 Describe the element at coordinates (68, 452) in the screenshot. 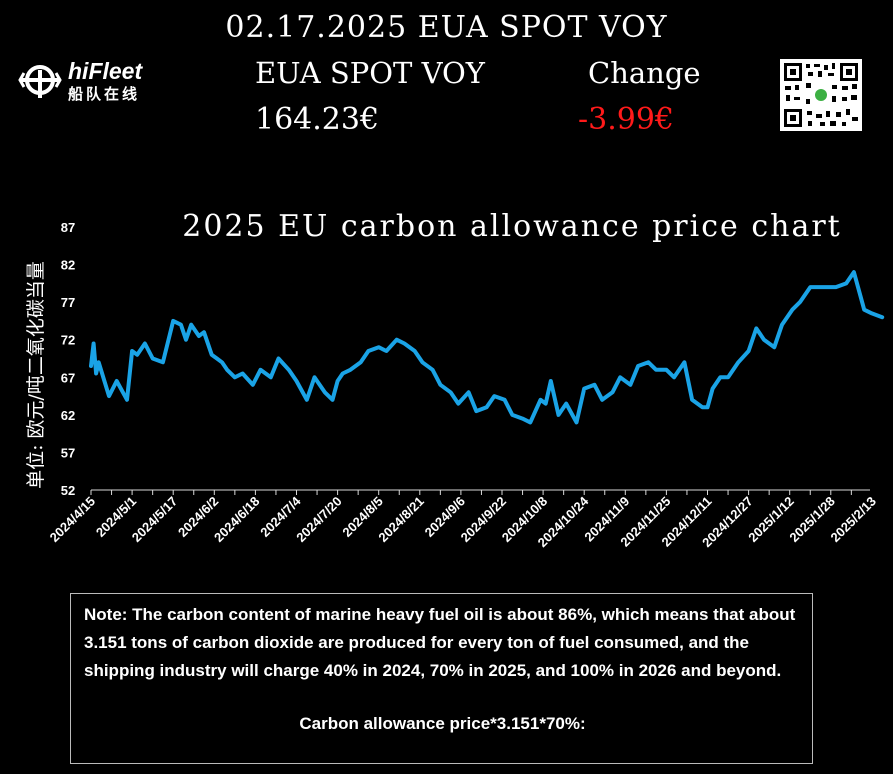

I see `y-tick-label: 57` at that location.